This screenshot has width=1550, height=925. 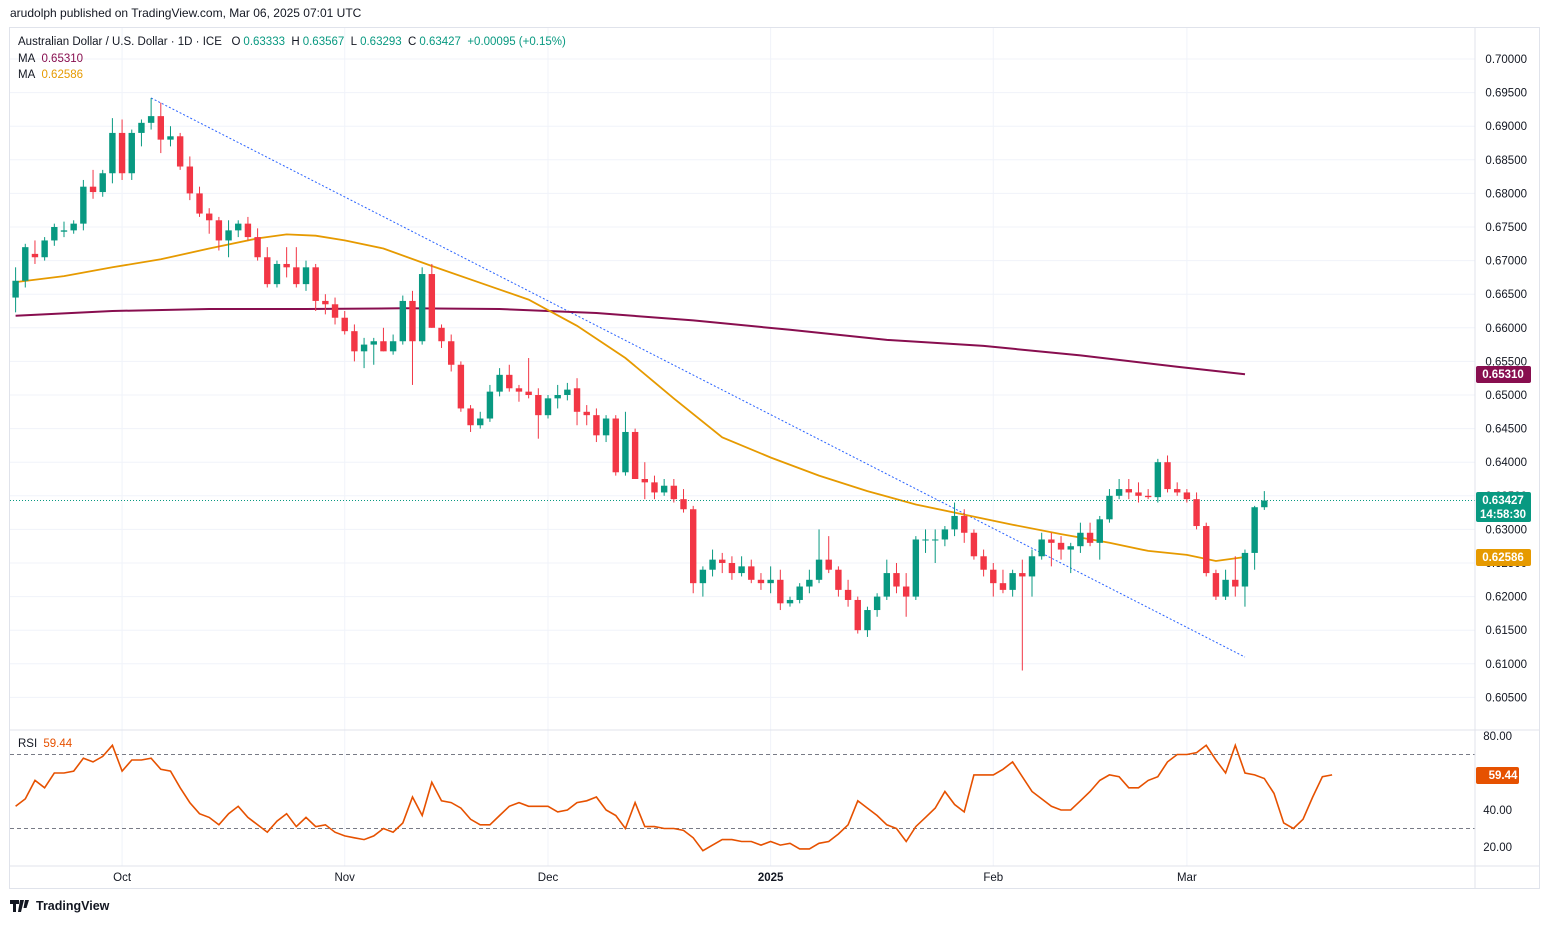 I want to click on y-tick-label: 0.66500, so click(x=1506, y=295).